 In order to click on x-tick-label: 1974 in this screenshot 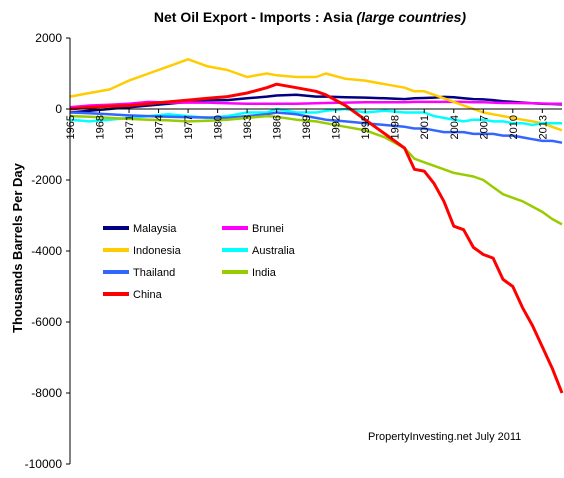, I will do `click(160, 127)`.